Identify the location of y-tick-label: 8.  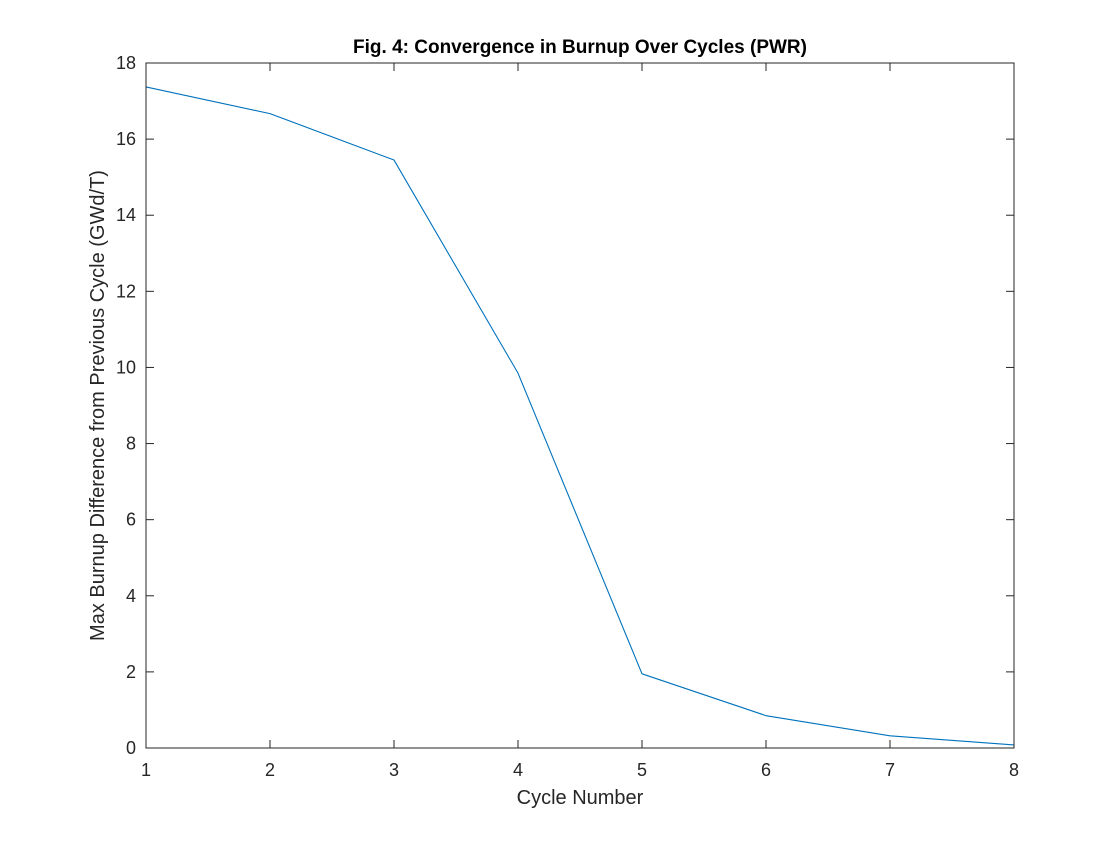
(131, 444).